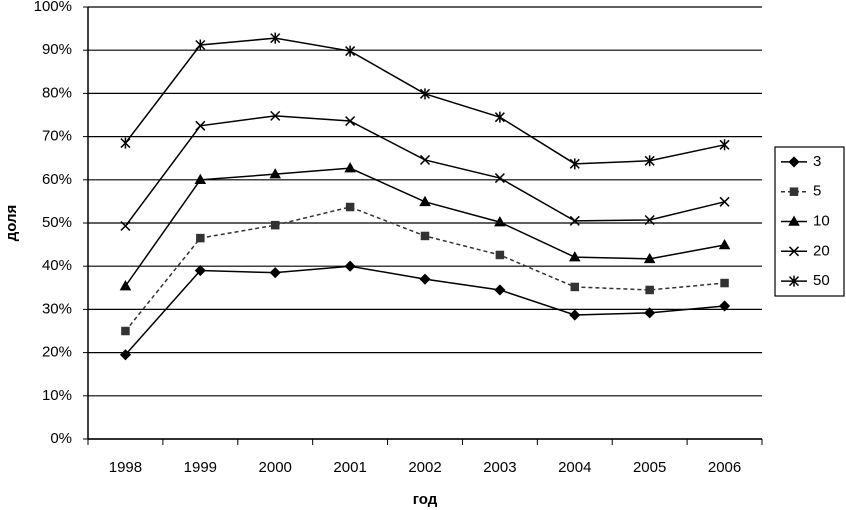 Image resolution: width=846 pixels, height=510 pixels. Describe the element at coordinates (57, 136) in the screenshot. I see `y-tick-label: 70%` at that location.